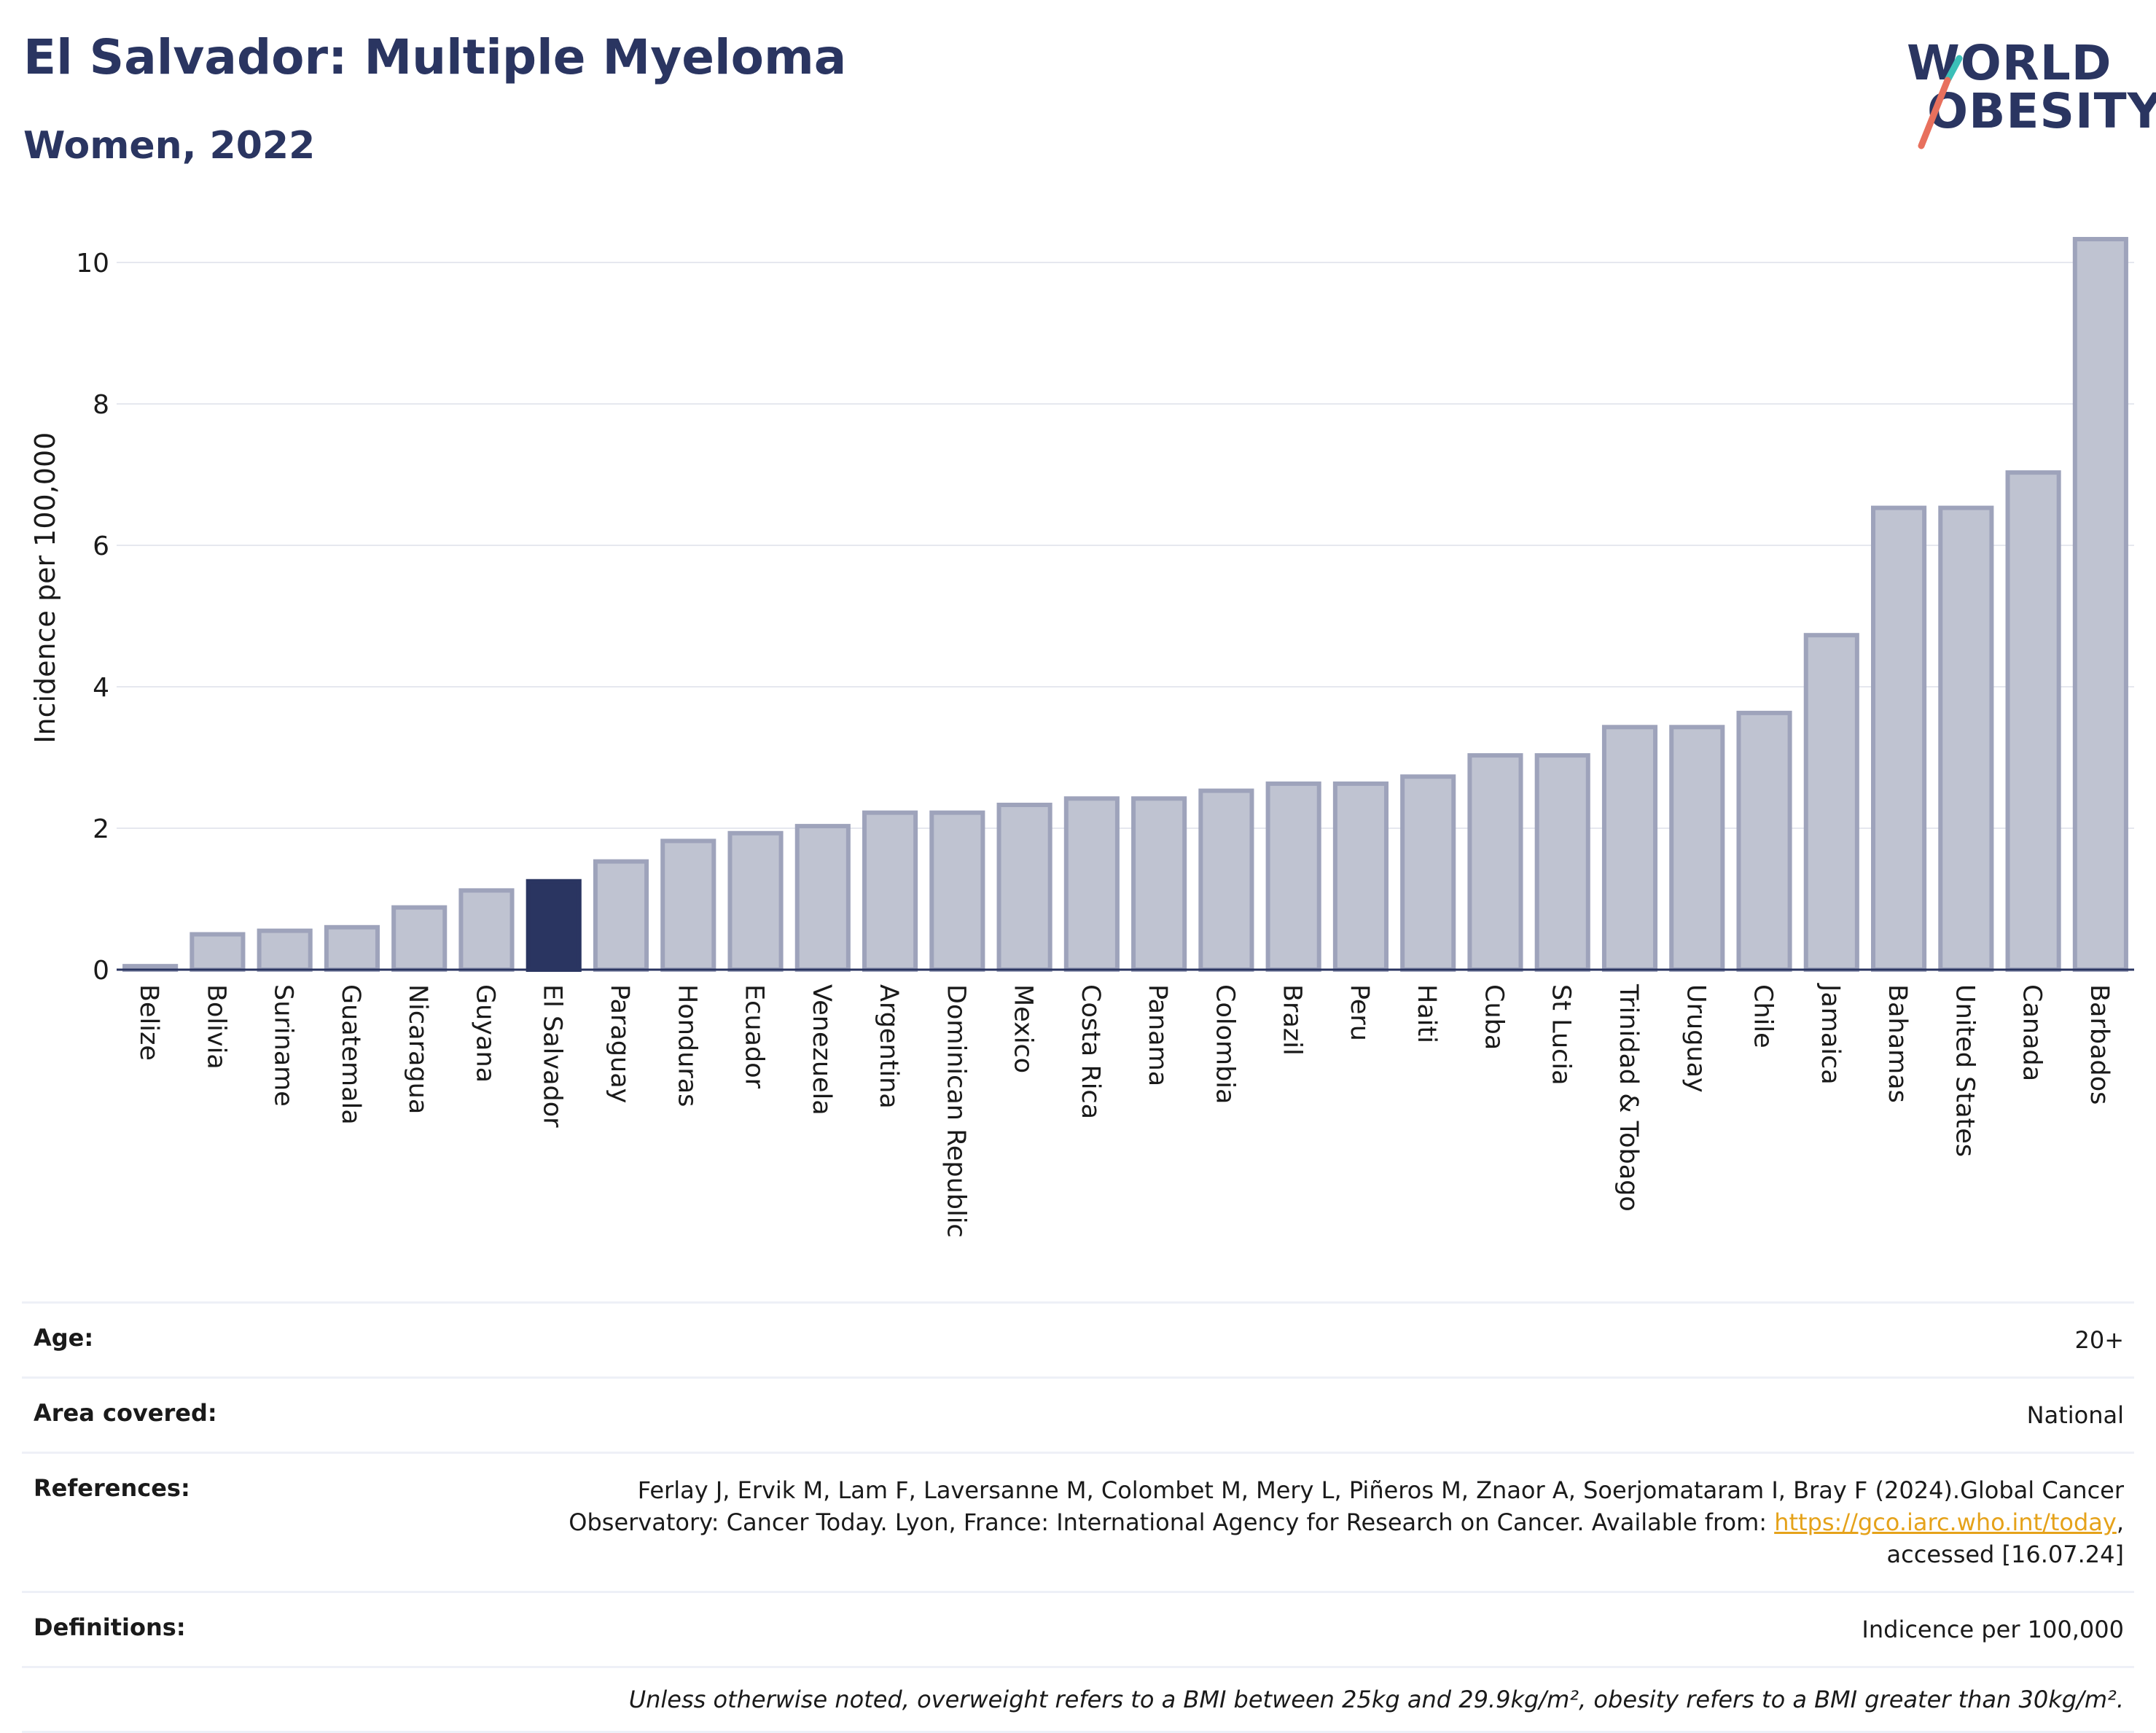  I want to click on bar-highlighted, so click(554, 925).